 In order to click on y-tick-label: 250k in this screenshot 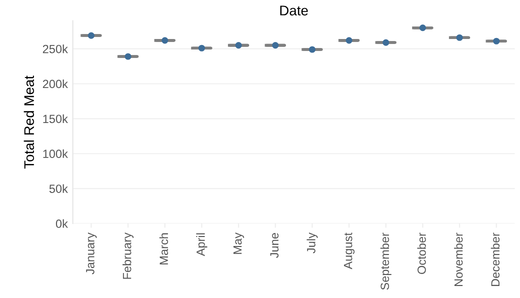, I will do `click(55, 49)`.